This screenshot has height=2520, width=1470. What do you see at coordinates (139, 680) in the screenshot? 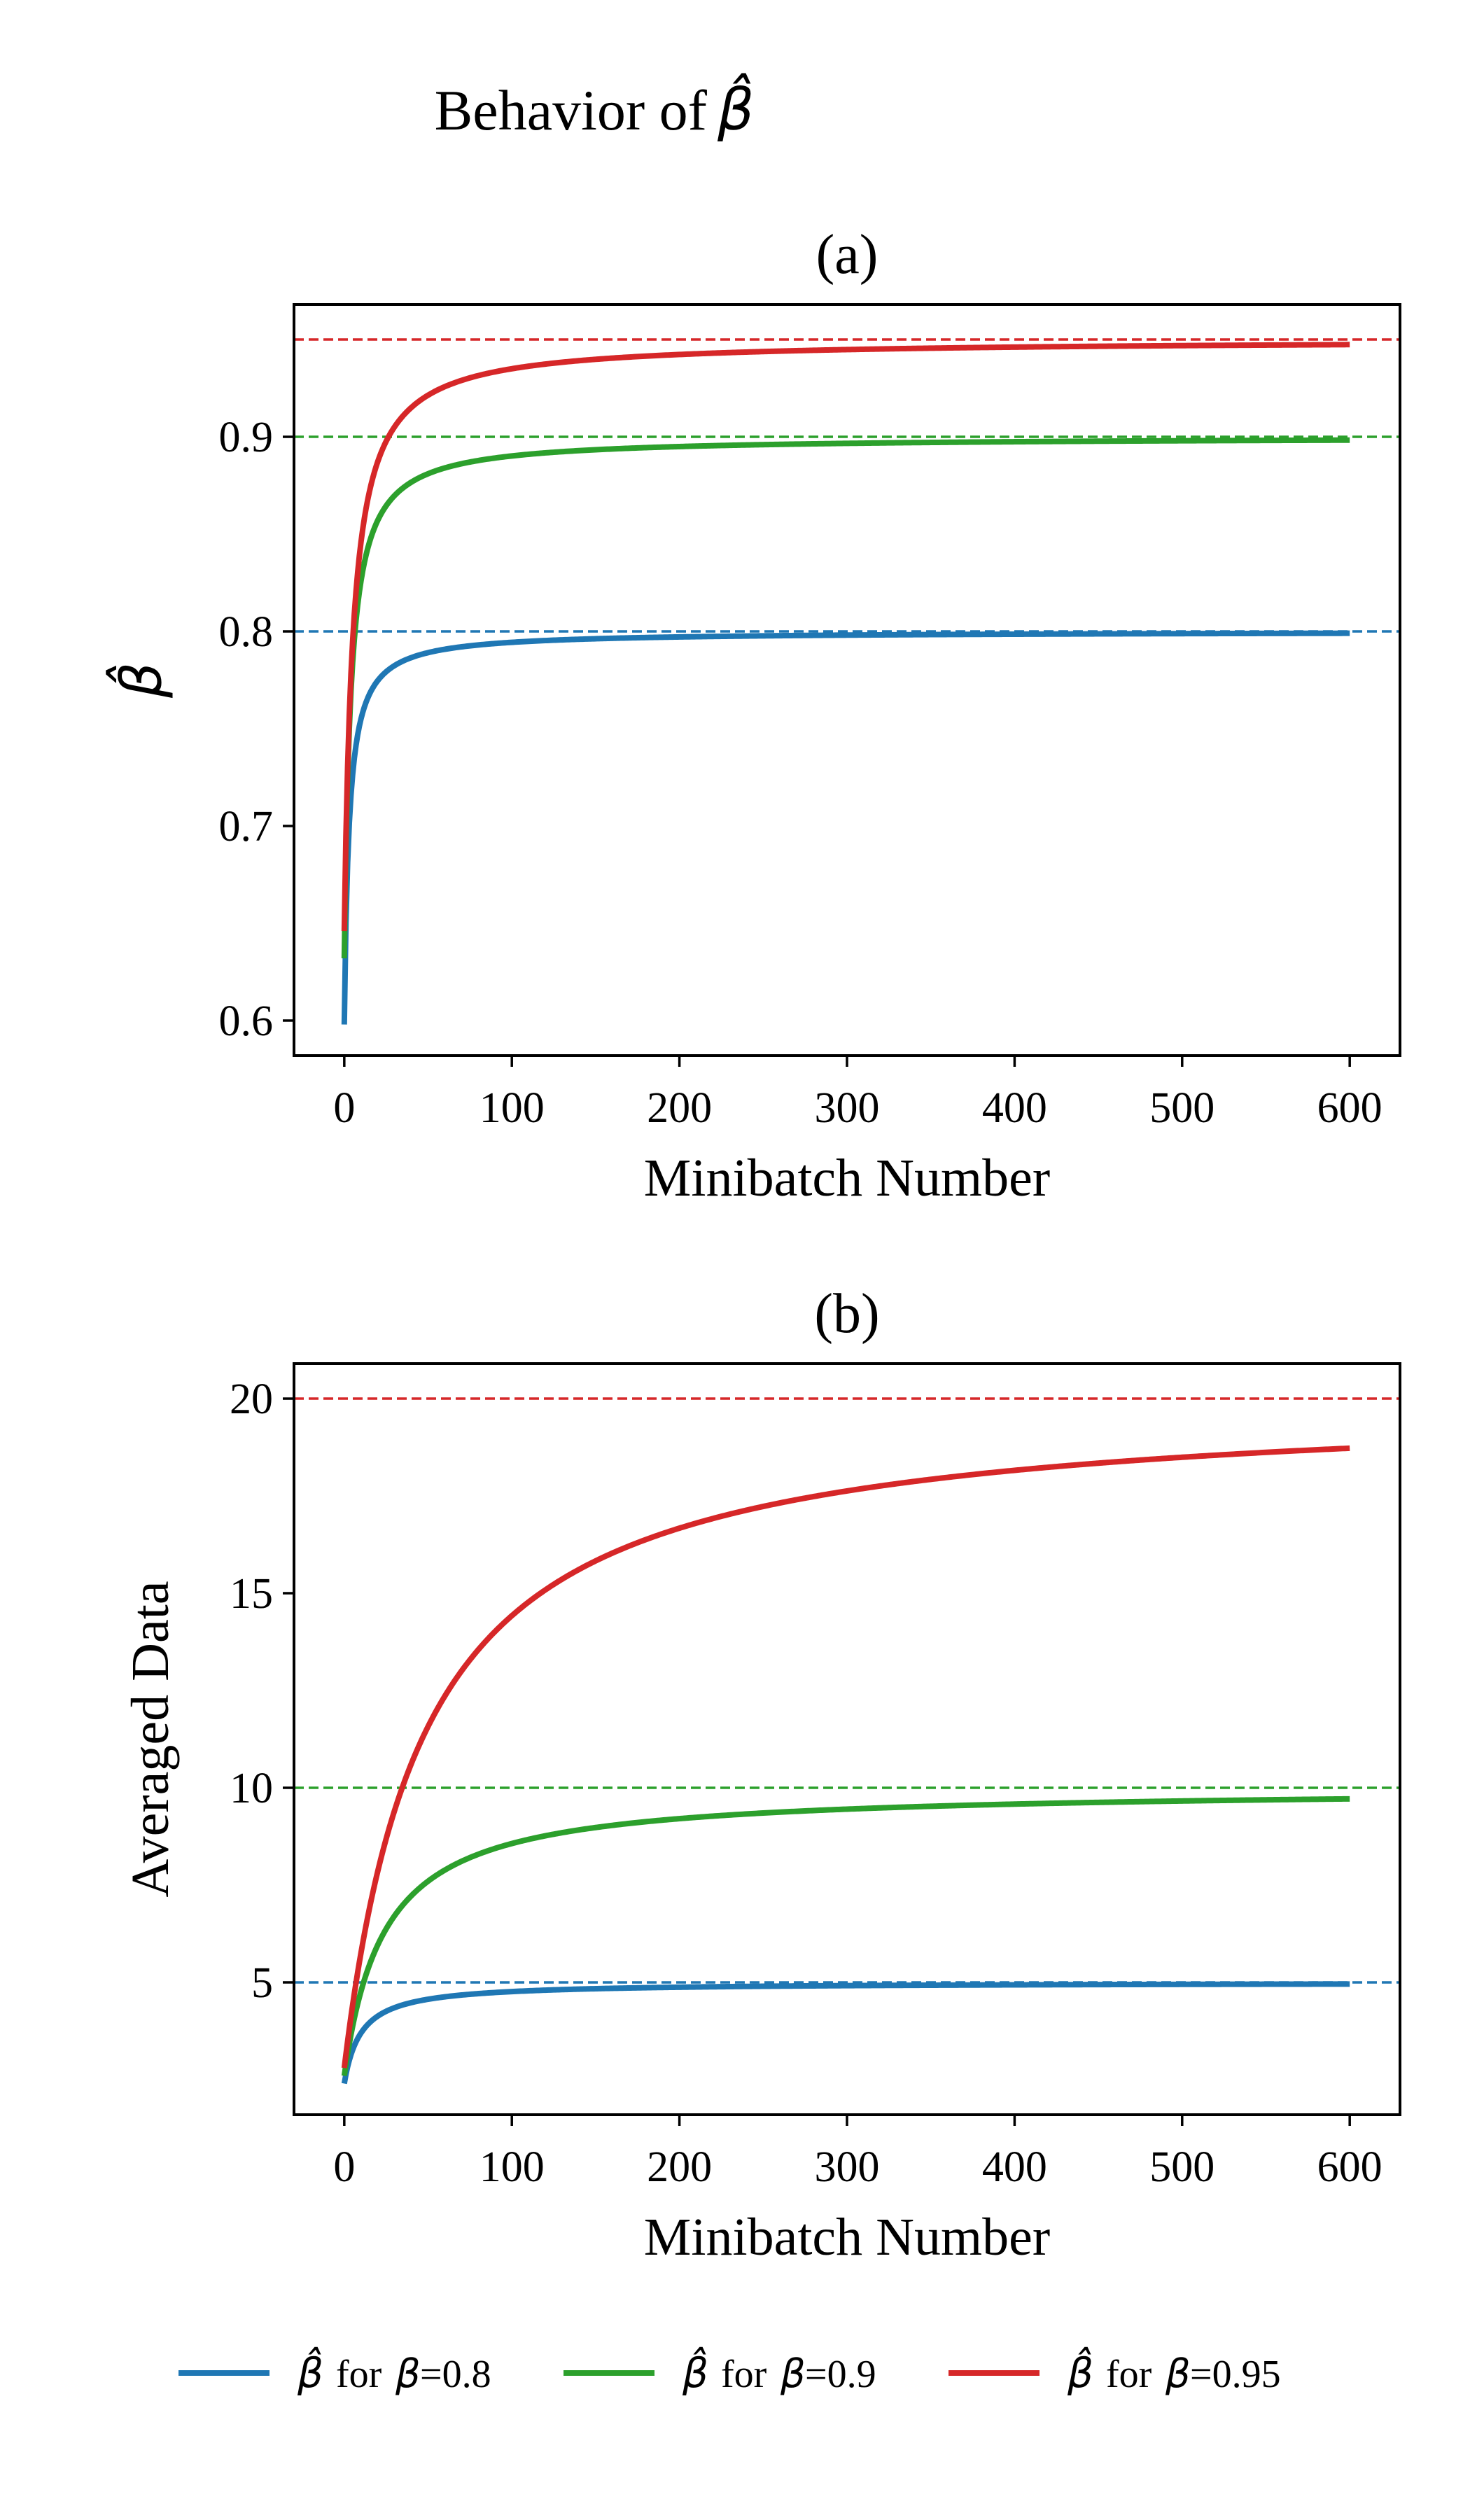
I see `y-axis-label: β̂` at bounding box center [139, 680].